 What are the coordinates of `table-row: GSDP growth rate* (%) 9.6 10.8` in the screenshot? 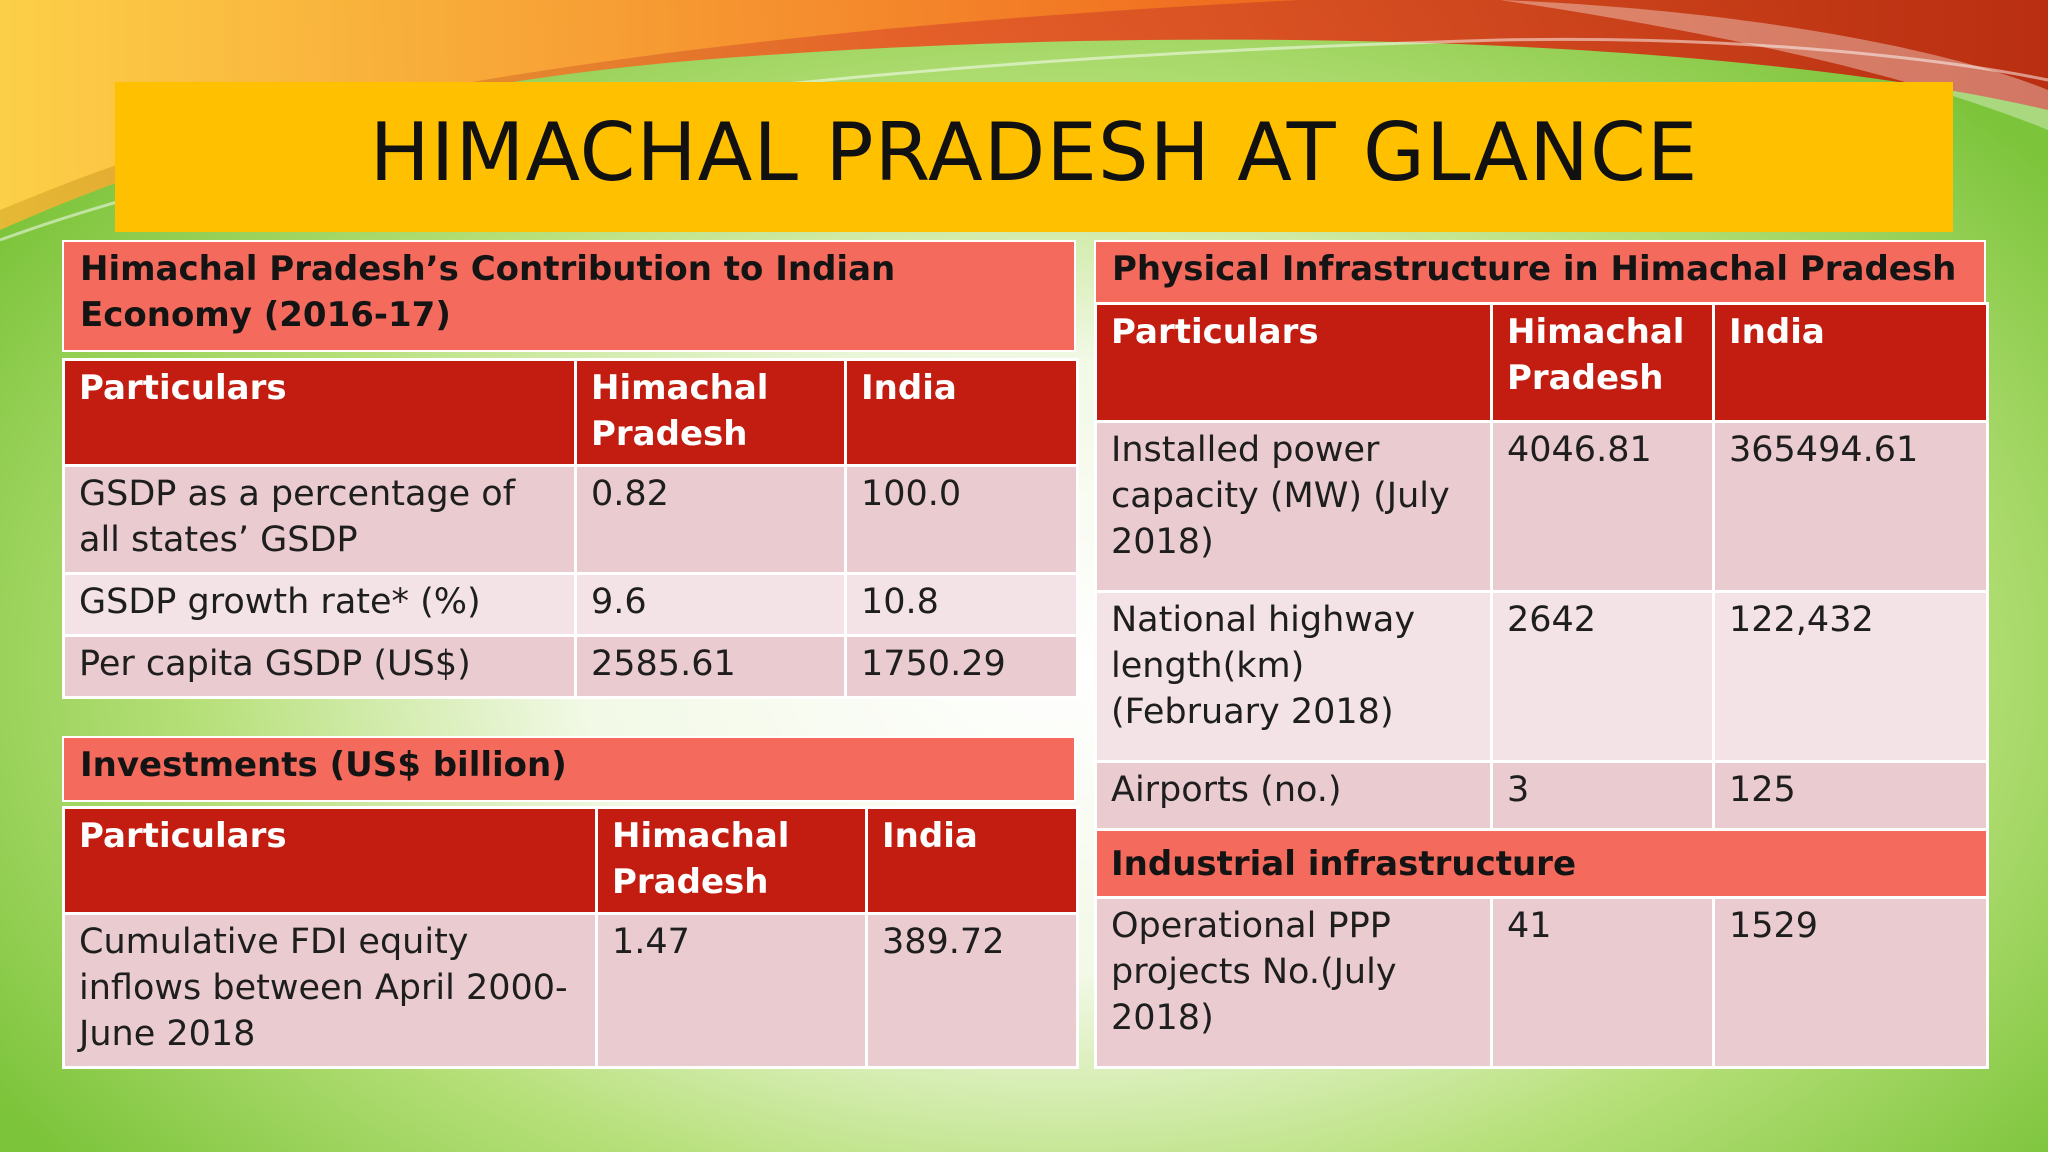 It's located at (570, 604).